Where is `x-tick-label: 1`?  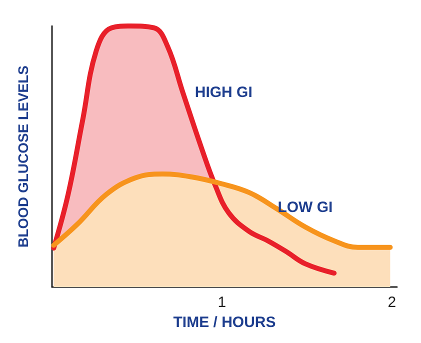
x-tick-label: 1 is located at coordinates (222, 302).